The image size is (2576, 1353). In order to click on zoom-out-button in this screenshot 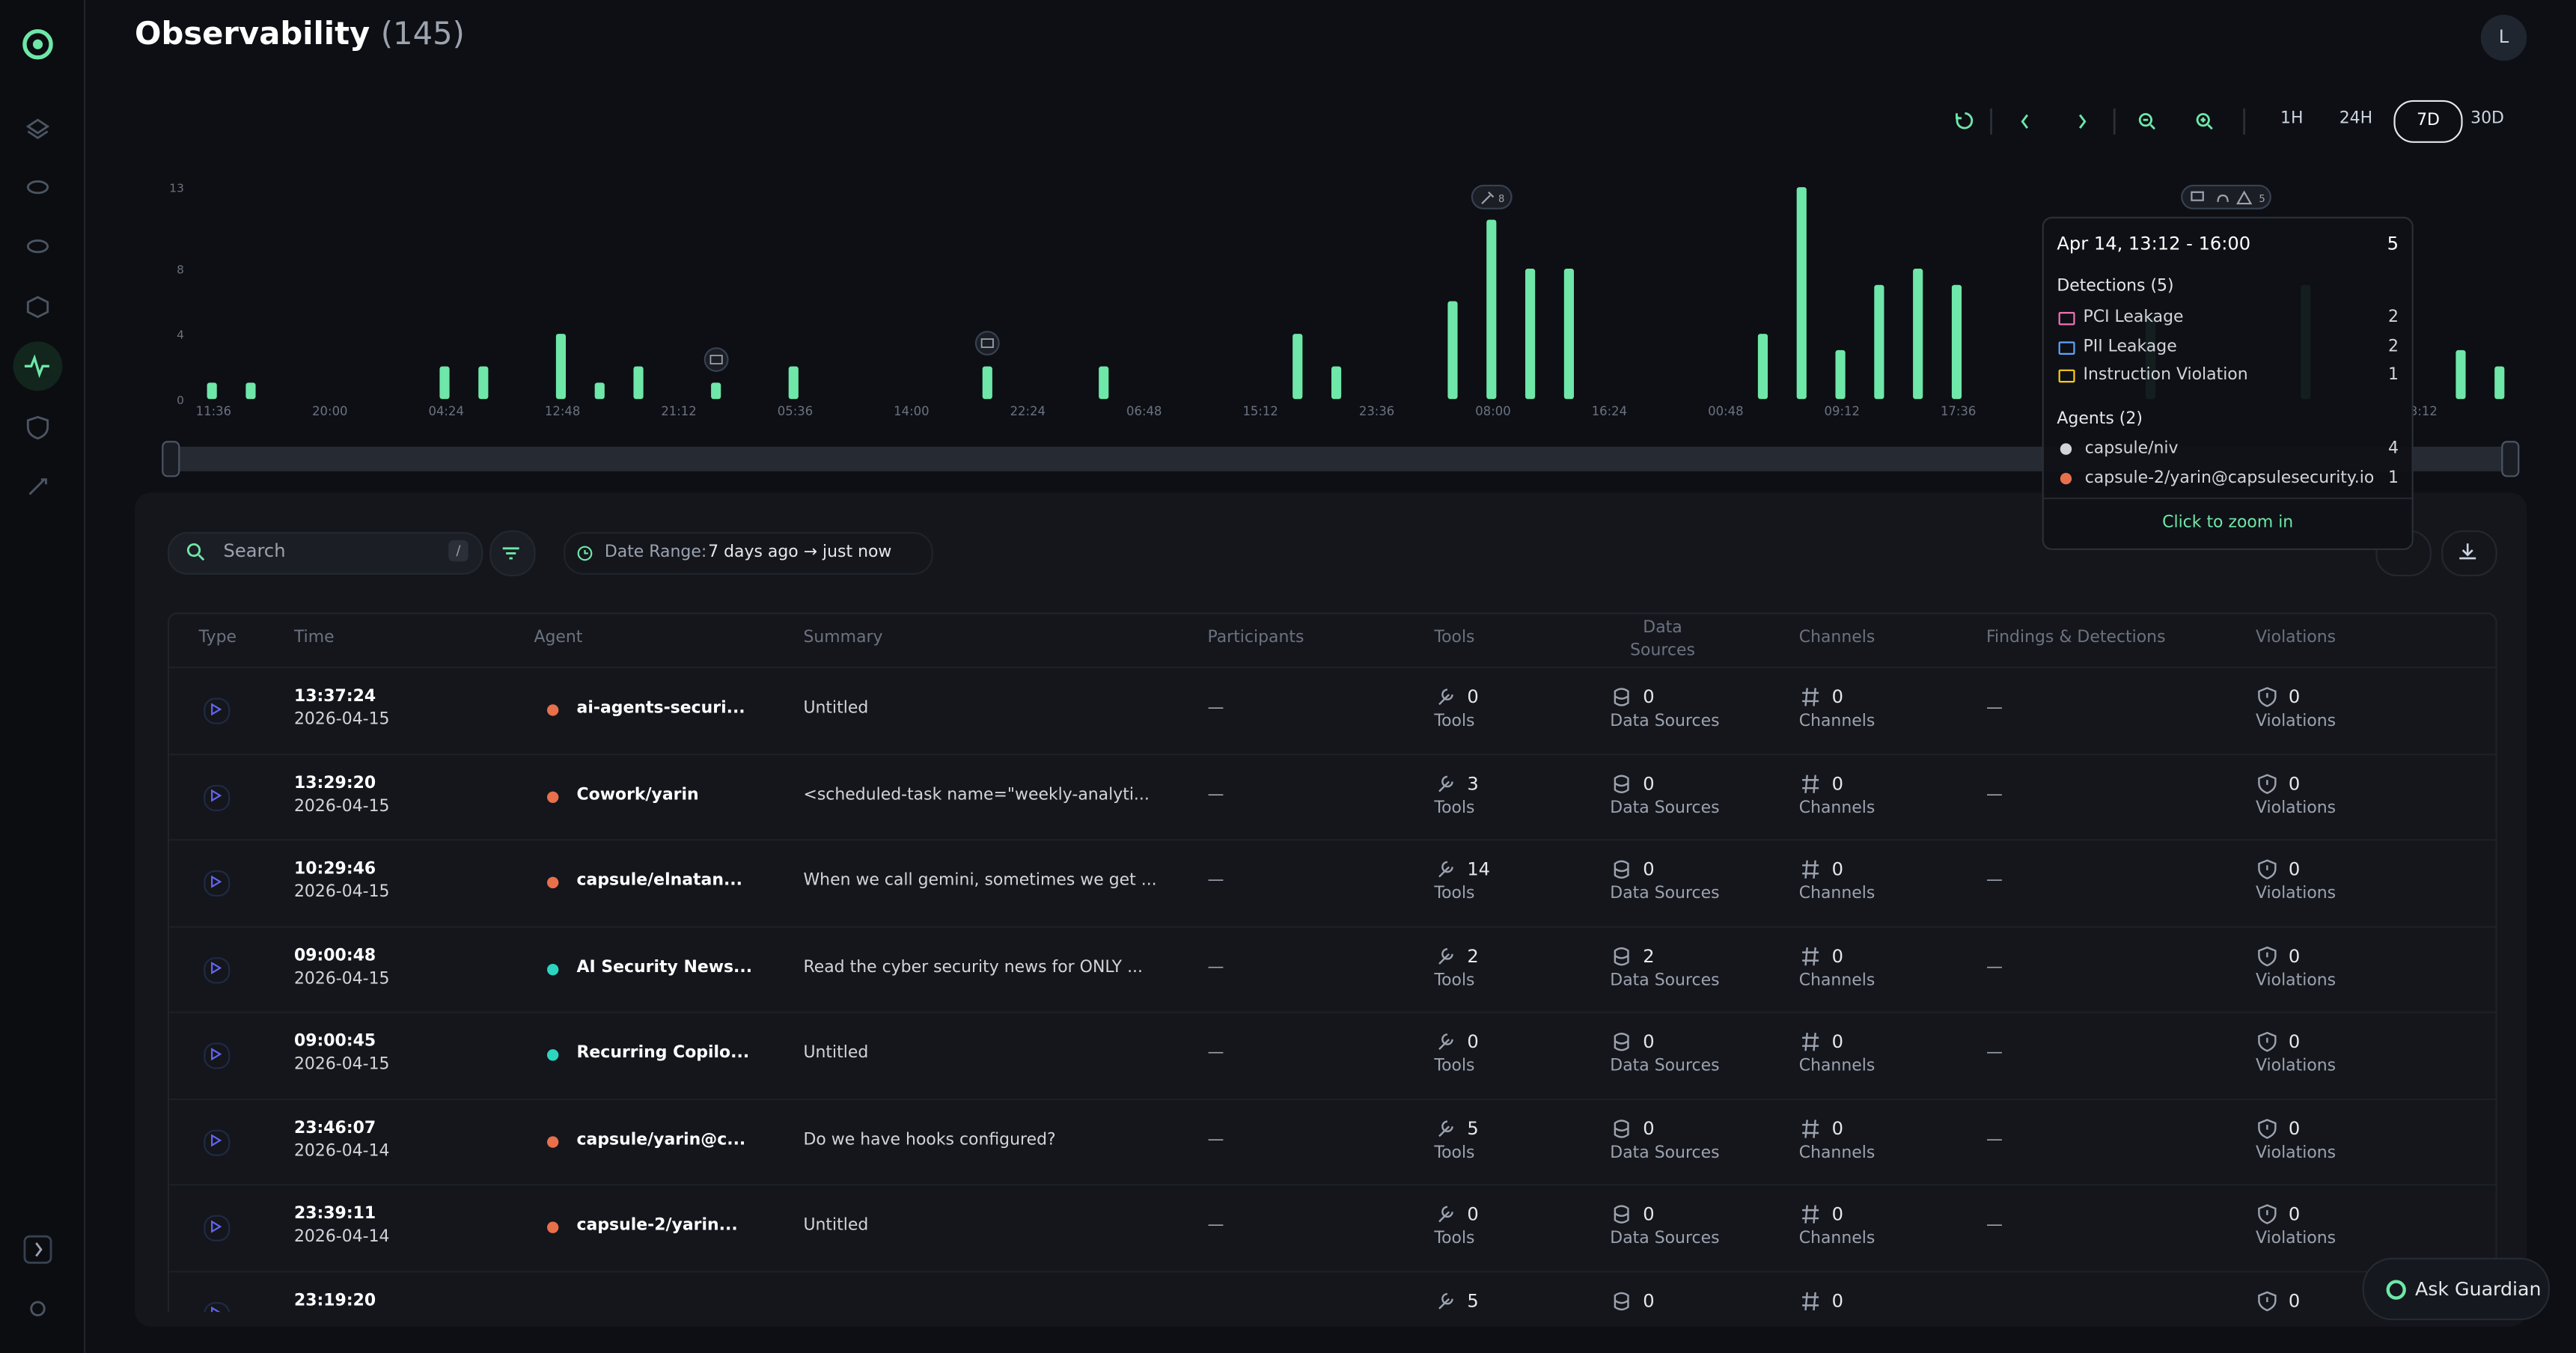, I will do `click(2145, 120)`.